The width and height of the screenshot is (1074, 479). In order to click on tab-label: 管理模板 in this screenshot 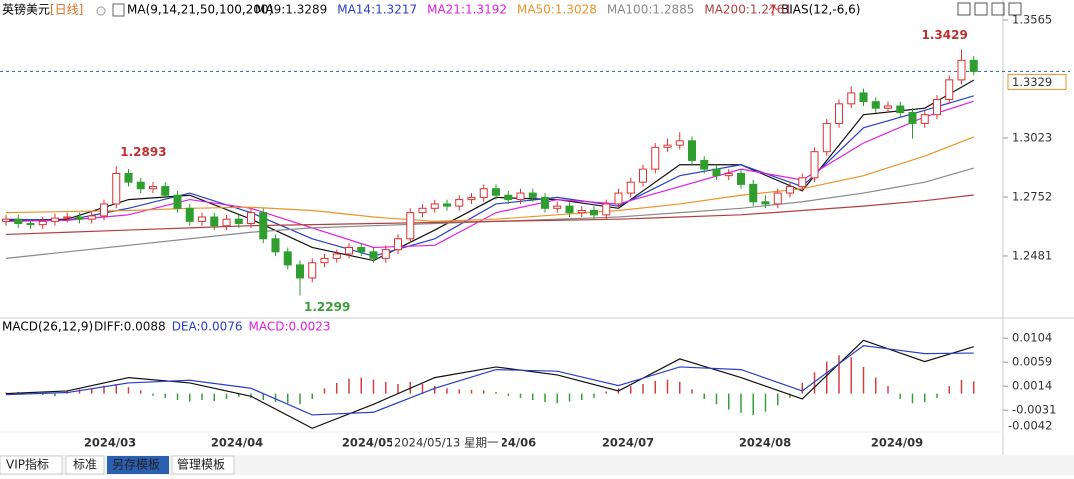, I will do `click(201, 464)`.